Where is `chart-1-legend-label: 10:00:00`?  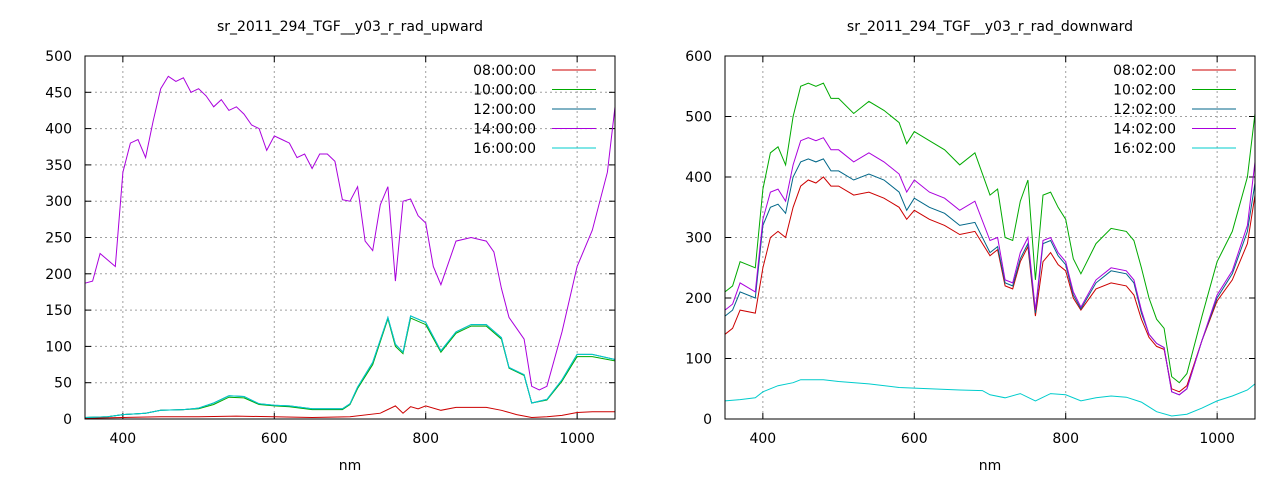 chart-1-legend-label: 10:00:00 is located at coordinates (504, 91).